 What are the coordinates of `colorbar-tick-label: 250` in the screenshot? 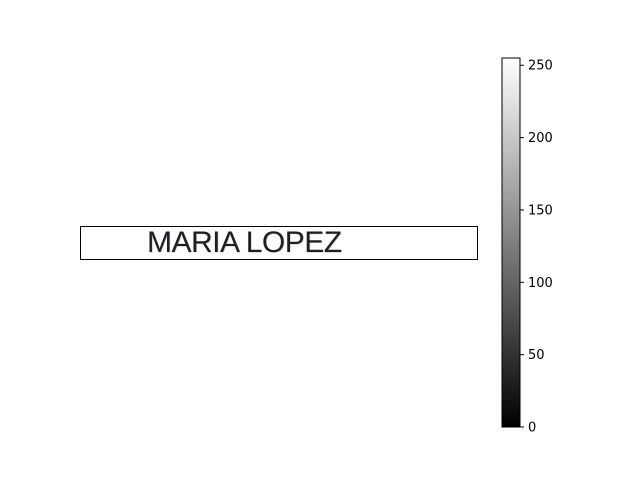 It's located at (540, 66).